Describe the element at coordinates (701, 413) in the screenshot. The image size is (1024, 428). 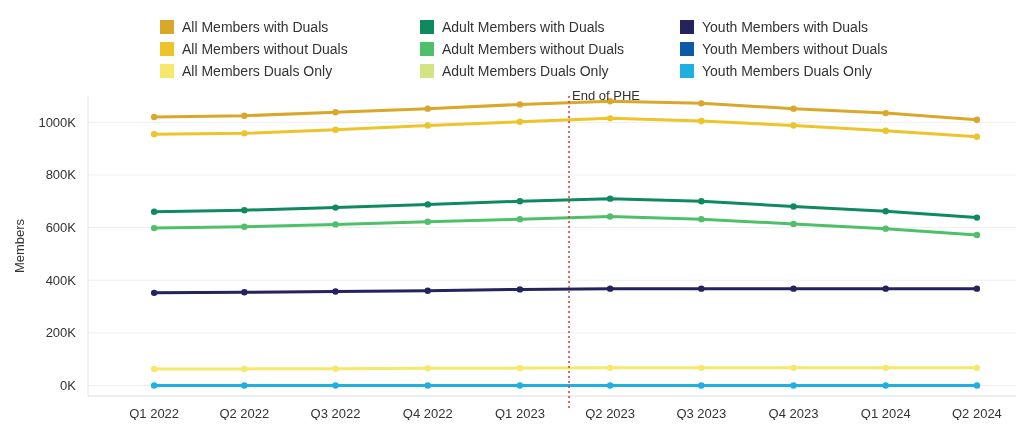
I see `x-tick-label: Q3 2023` at that location.